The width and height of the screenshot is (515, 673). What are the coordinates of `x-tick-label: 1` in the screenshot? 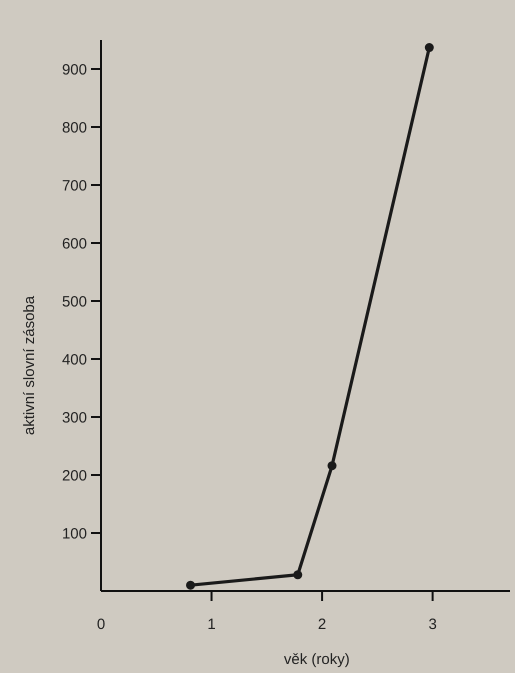 It's located at (211, 624).